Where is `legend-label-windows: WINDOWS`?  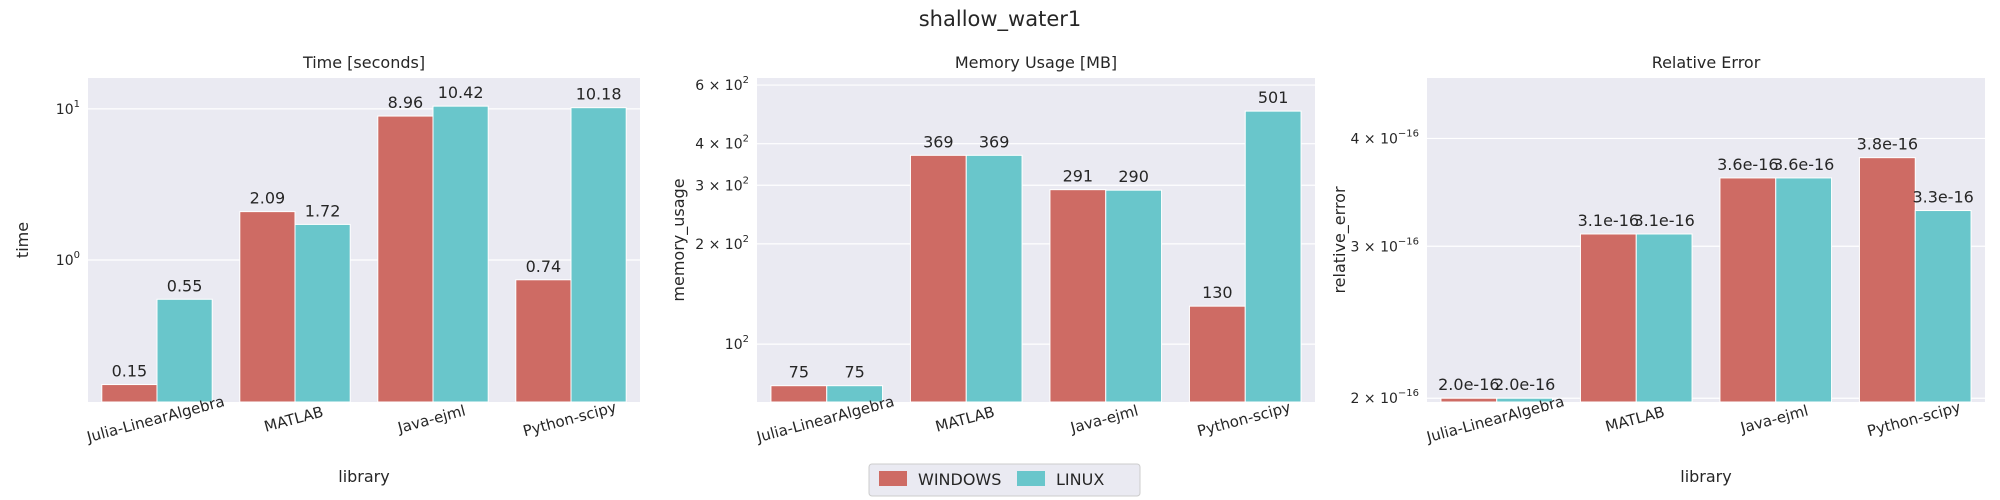
legend-label-windows: WINDOWS is located at coordinates (959, 479).